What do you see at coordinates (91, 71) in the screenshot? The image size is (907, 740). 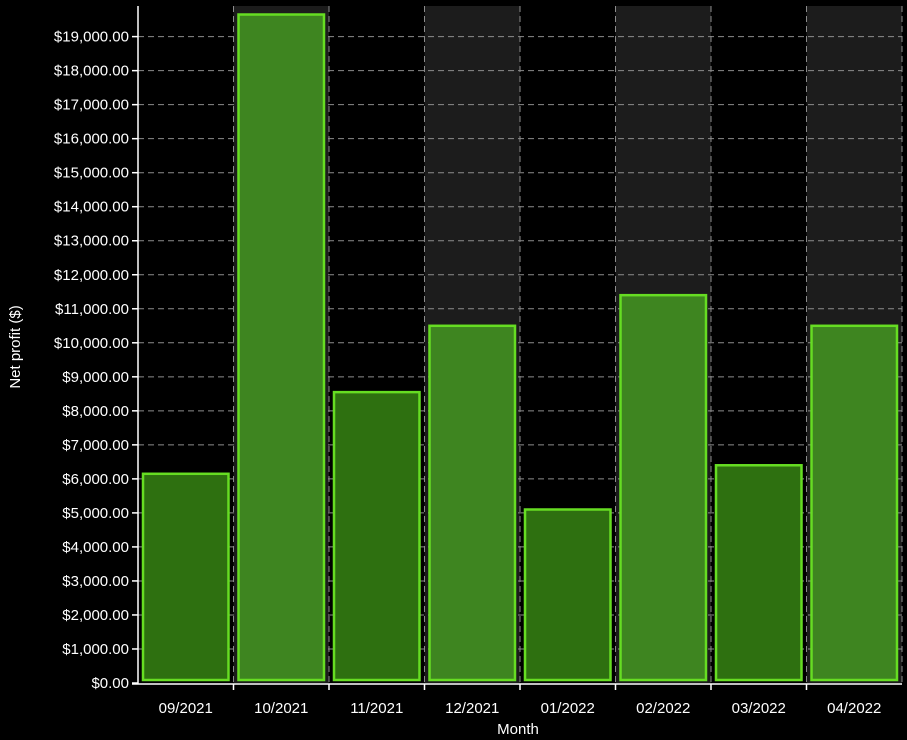 I see `y-tick-label: $18,000.00` at bounding box center [91, 71].